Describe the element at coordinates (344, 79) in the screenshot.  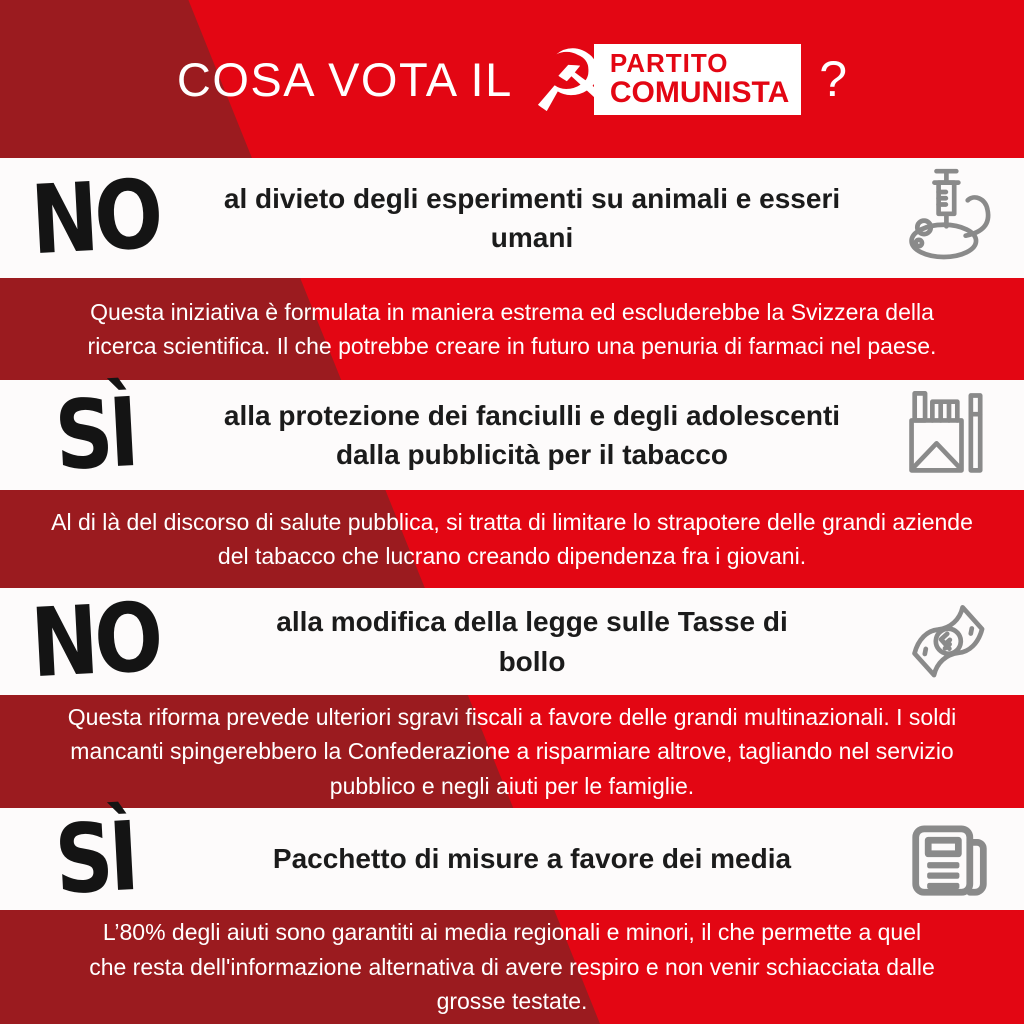
I see `page-title: COSA VOTA IL` at that location.